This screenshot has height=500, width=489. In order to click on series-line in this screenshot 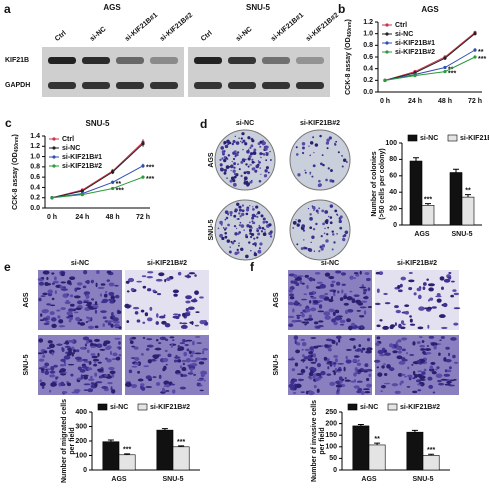, I will do `click(430, 65)`.